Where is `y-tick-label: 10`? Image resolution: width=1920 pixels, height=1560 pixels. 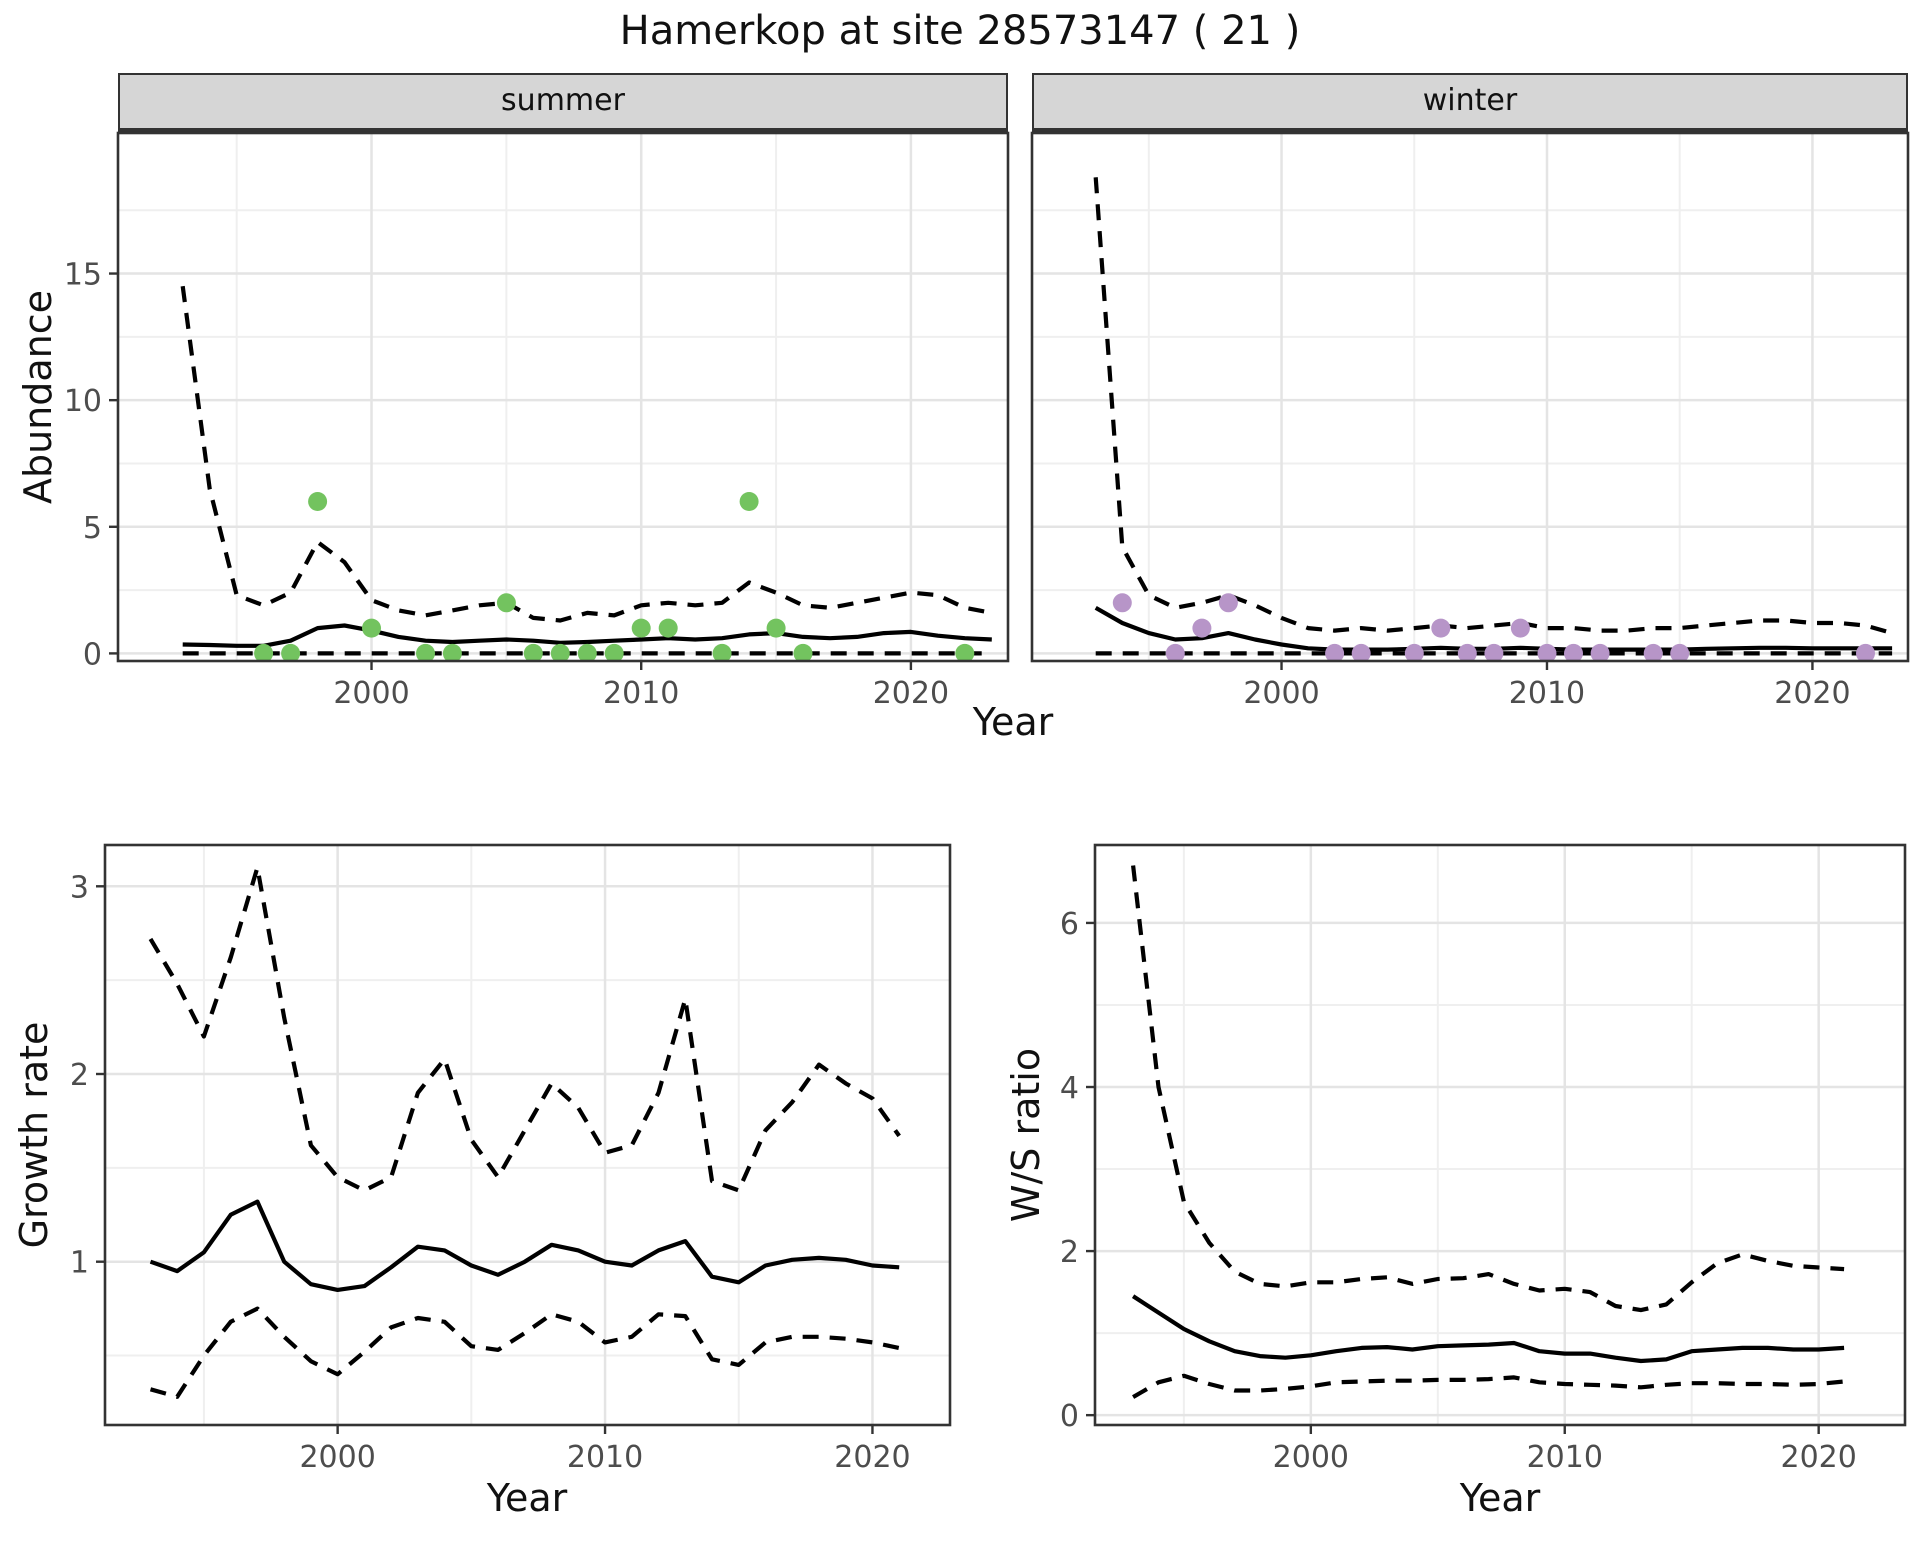
y-tick-label: 10 is located at coordinates (83, 401).